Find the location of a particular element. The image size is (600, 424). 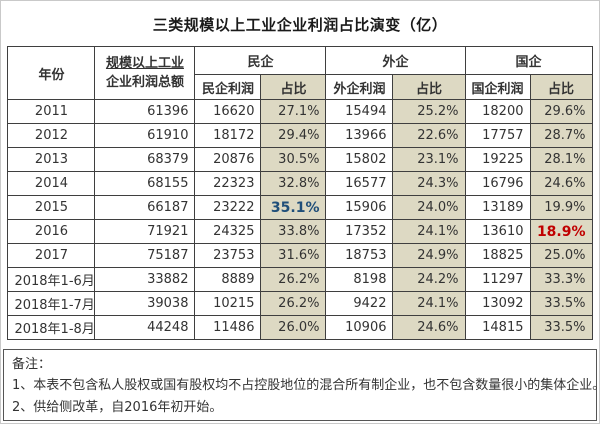

year-cell: 2018年1-6月 is located at coordinates (51, 279).